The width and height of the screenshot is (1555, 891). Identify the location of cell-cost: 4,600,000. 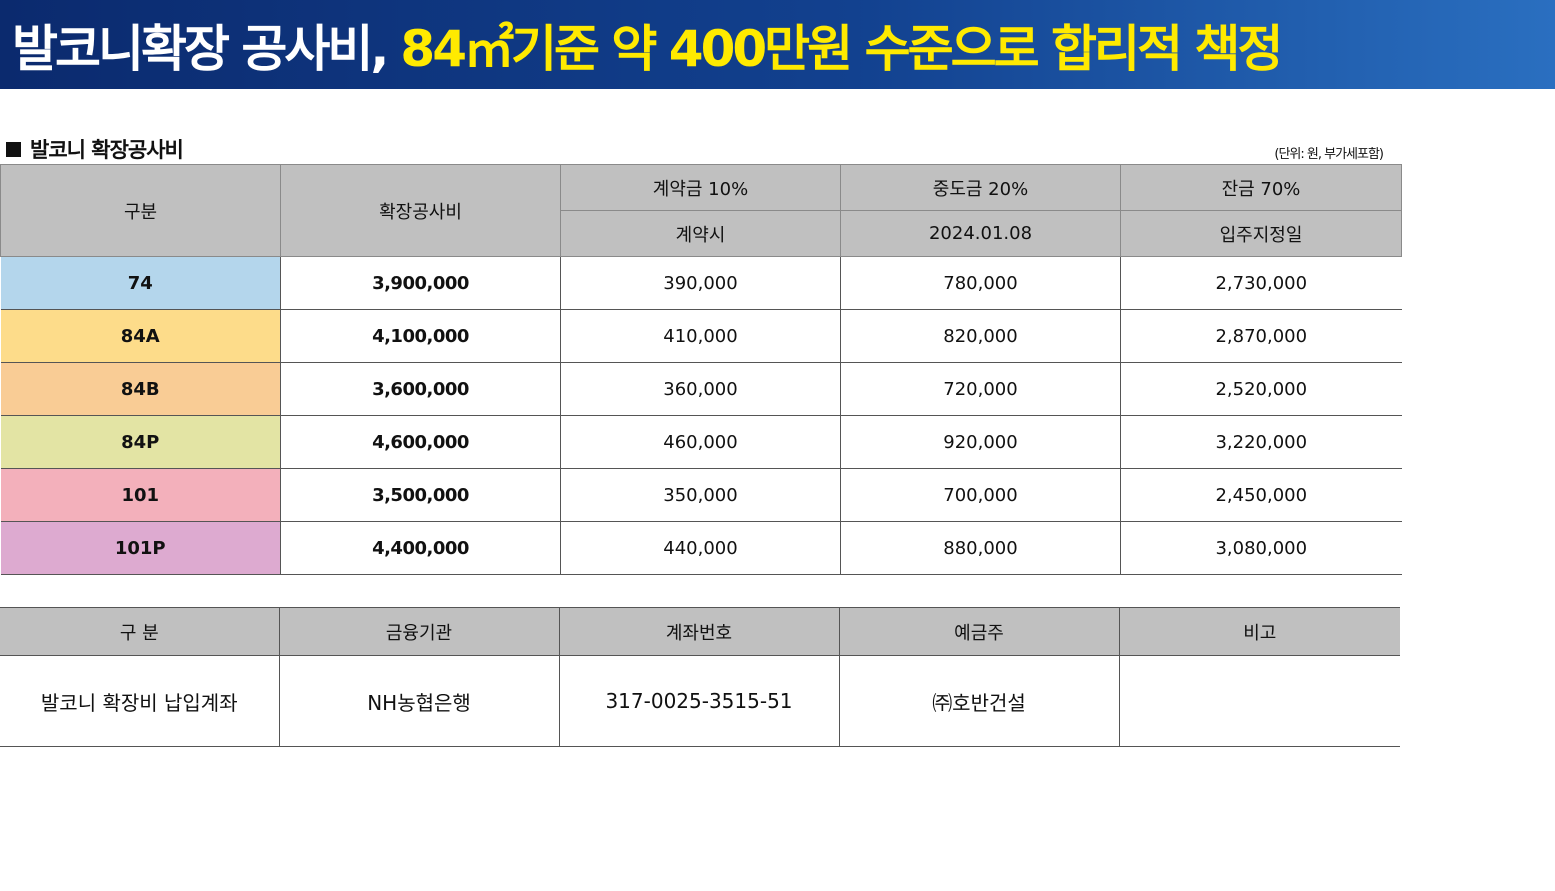
(420, 442).